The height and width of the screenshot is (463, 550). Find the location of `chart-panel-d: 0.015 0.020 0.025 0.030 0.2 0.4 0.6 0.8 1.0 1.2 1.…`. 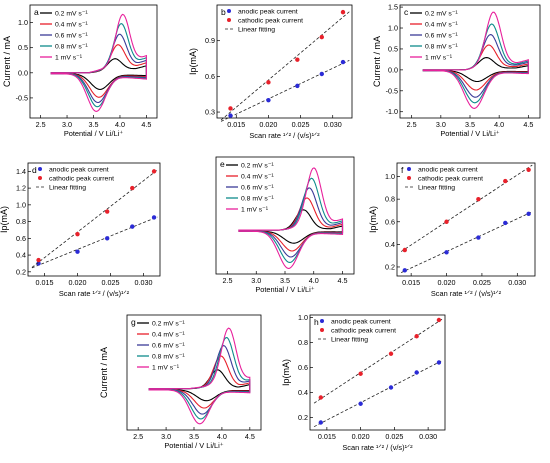

chart-panel-d: 0.015 0.020 0.025 0.030 0.2 0.4 0.6 0.8 1.0 1.2 1.… is located at coordinates (80, 230).